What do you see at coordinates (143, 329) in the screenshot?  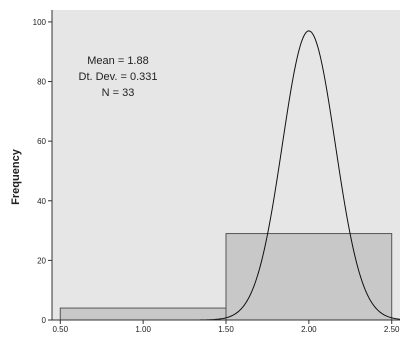 I see `x-tick-label: 1.00` at bounding box center [143, 329].